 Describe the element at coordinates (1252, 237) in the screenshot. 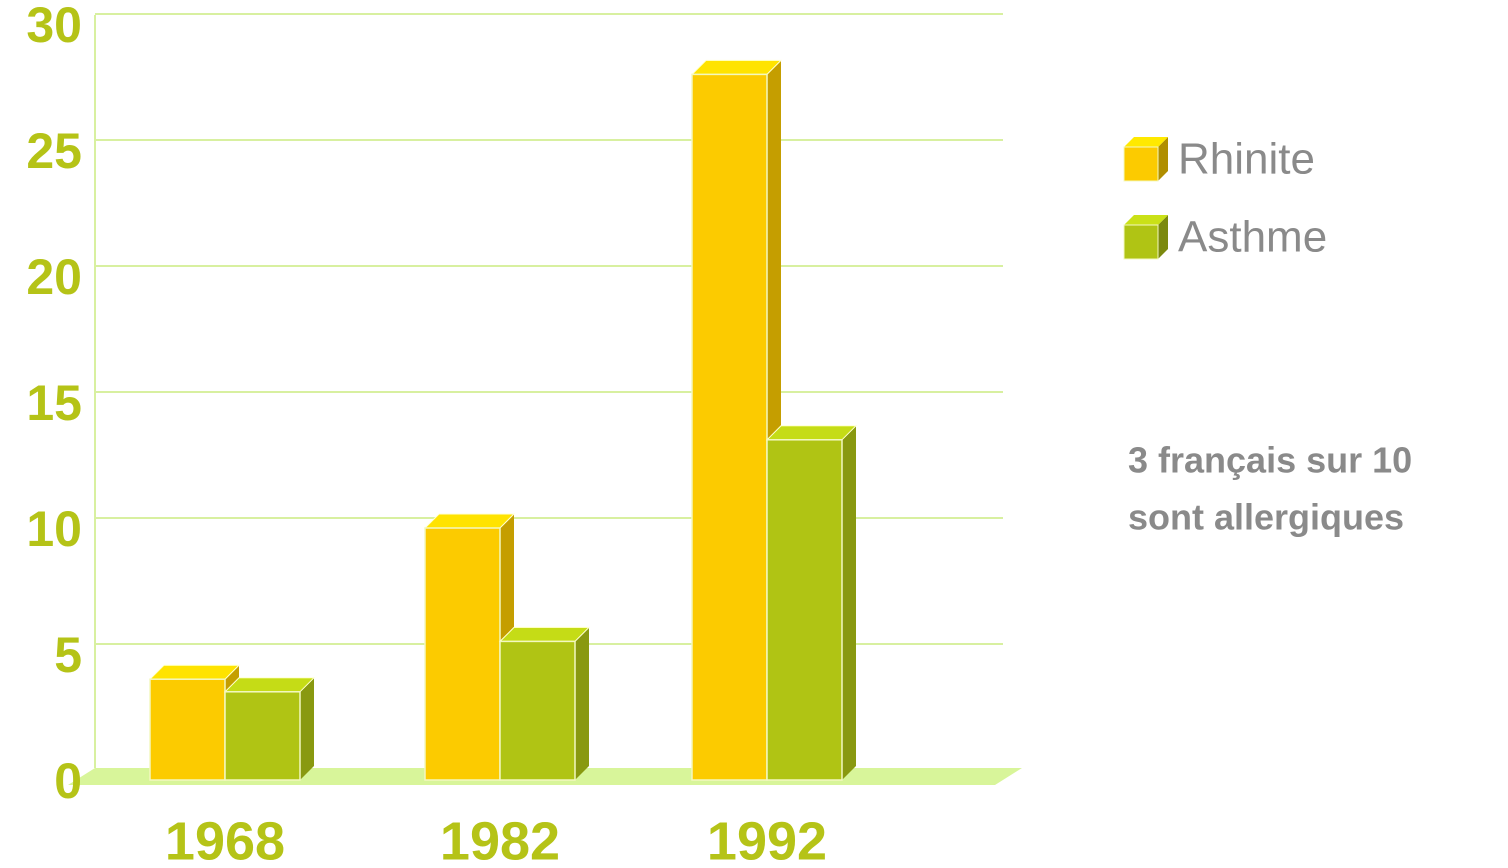

I see `legend-label: Asthme` at that location.